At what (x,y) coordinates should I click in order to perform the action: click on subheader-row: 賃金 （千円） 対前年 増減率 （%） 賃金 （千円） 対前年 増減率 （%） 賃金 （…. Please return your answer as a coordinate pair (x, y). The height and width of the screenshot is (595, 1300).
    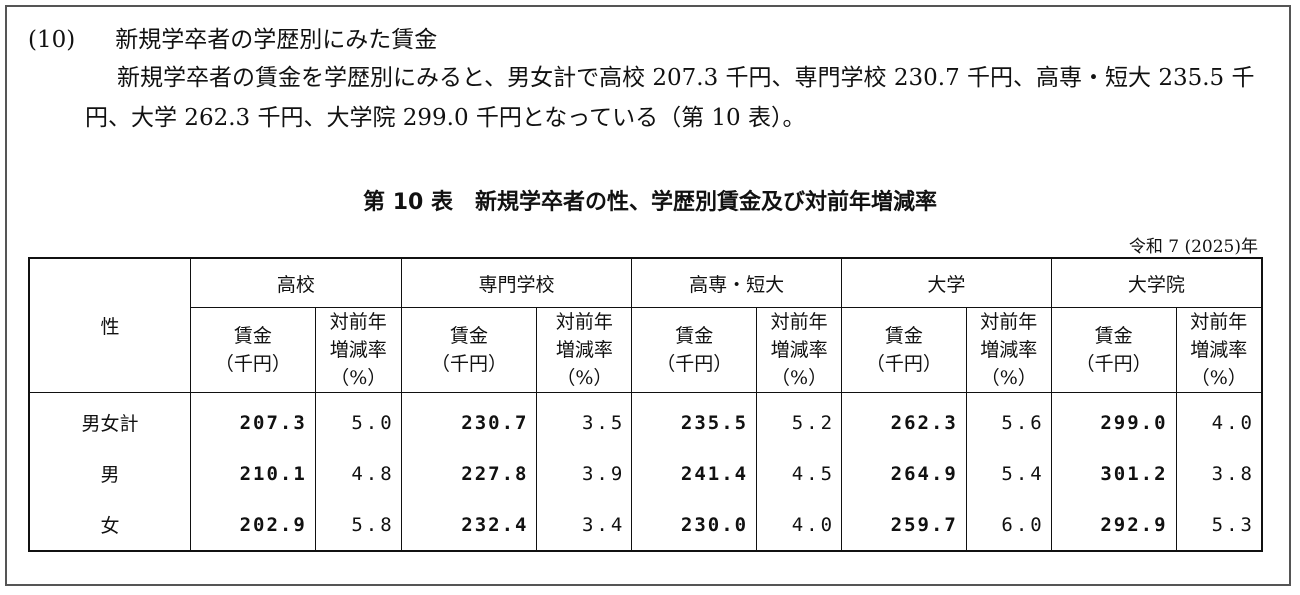
    Looking at the image, I should click on (645, 350).